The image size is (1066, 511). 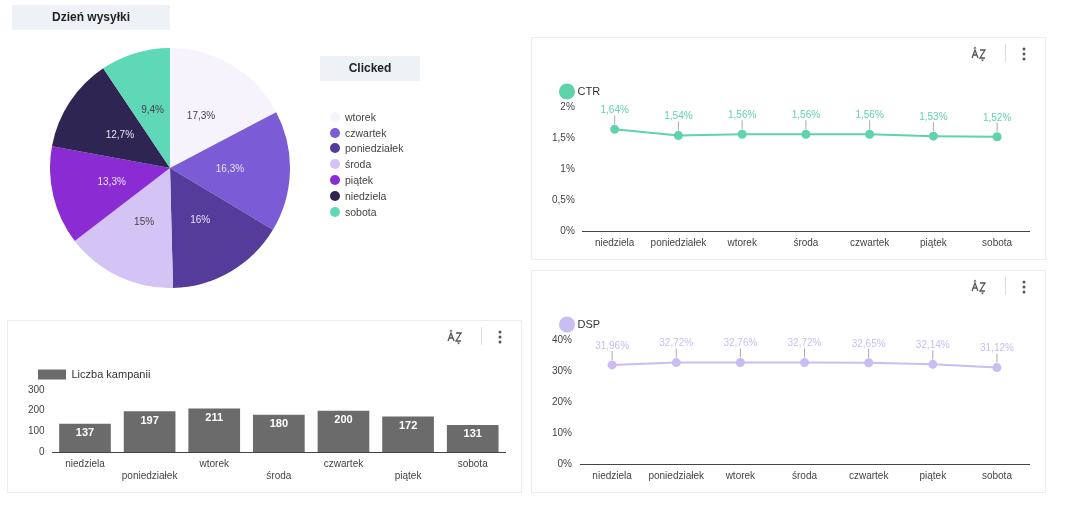 I want to click on legend-title: Clicked, so click(x=370, y=68).